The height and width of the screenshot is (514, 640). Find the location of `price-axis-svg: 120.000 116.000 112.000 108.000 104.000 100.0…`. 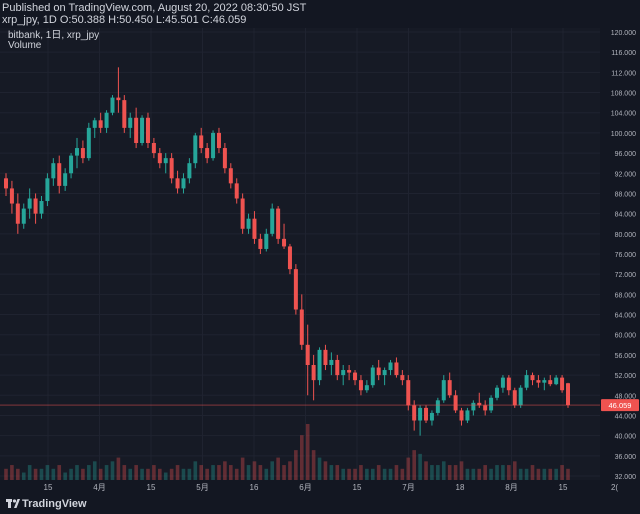

price-axis-svg: 120.000 116.000 112.000 108.000 104.000 100.0… is located at coordinates (620, 255).